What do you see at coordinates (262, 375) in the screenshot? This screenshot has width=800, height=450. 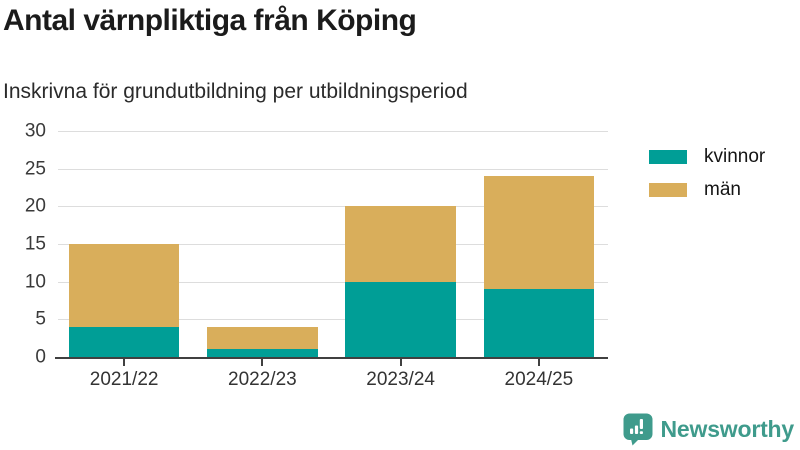 I see `x-tick-label-2022-23: 2022/23` at bounding box center [262, 375].